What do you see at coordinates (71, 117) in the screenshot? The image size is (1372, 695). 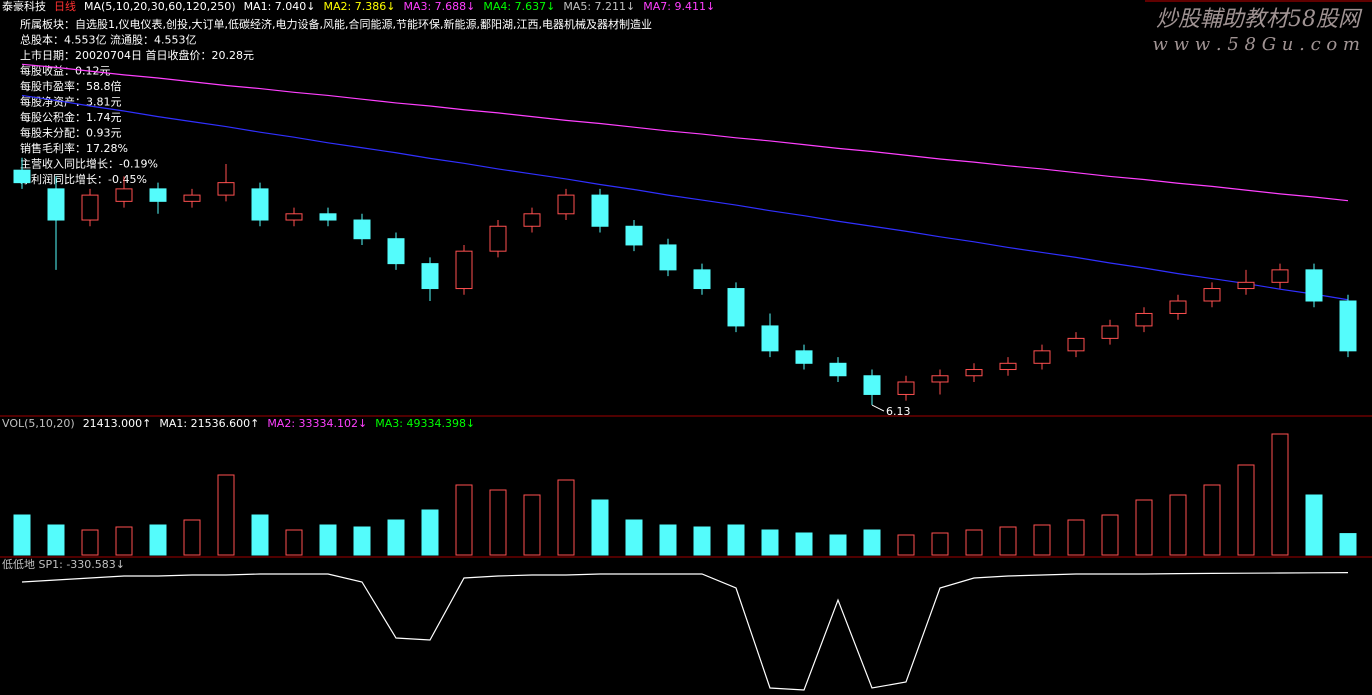 I see `info-line: 每股公积金：1.74元` at bounding box center [71, 117].